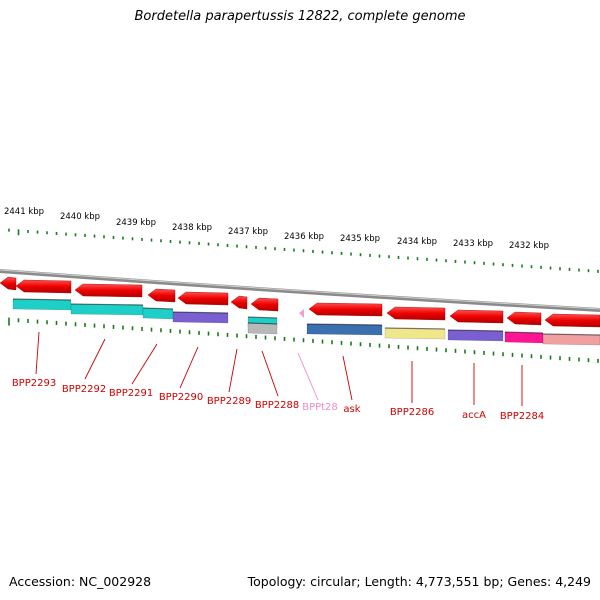  I want to click on gene-label: BPP2290, so click(181, 397).